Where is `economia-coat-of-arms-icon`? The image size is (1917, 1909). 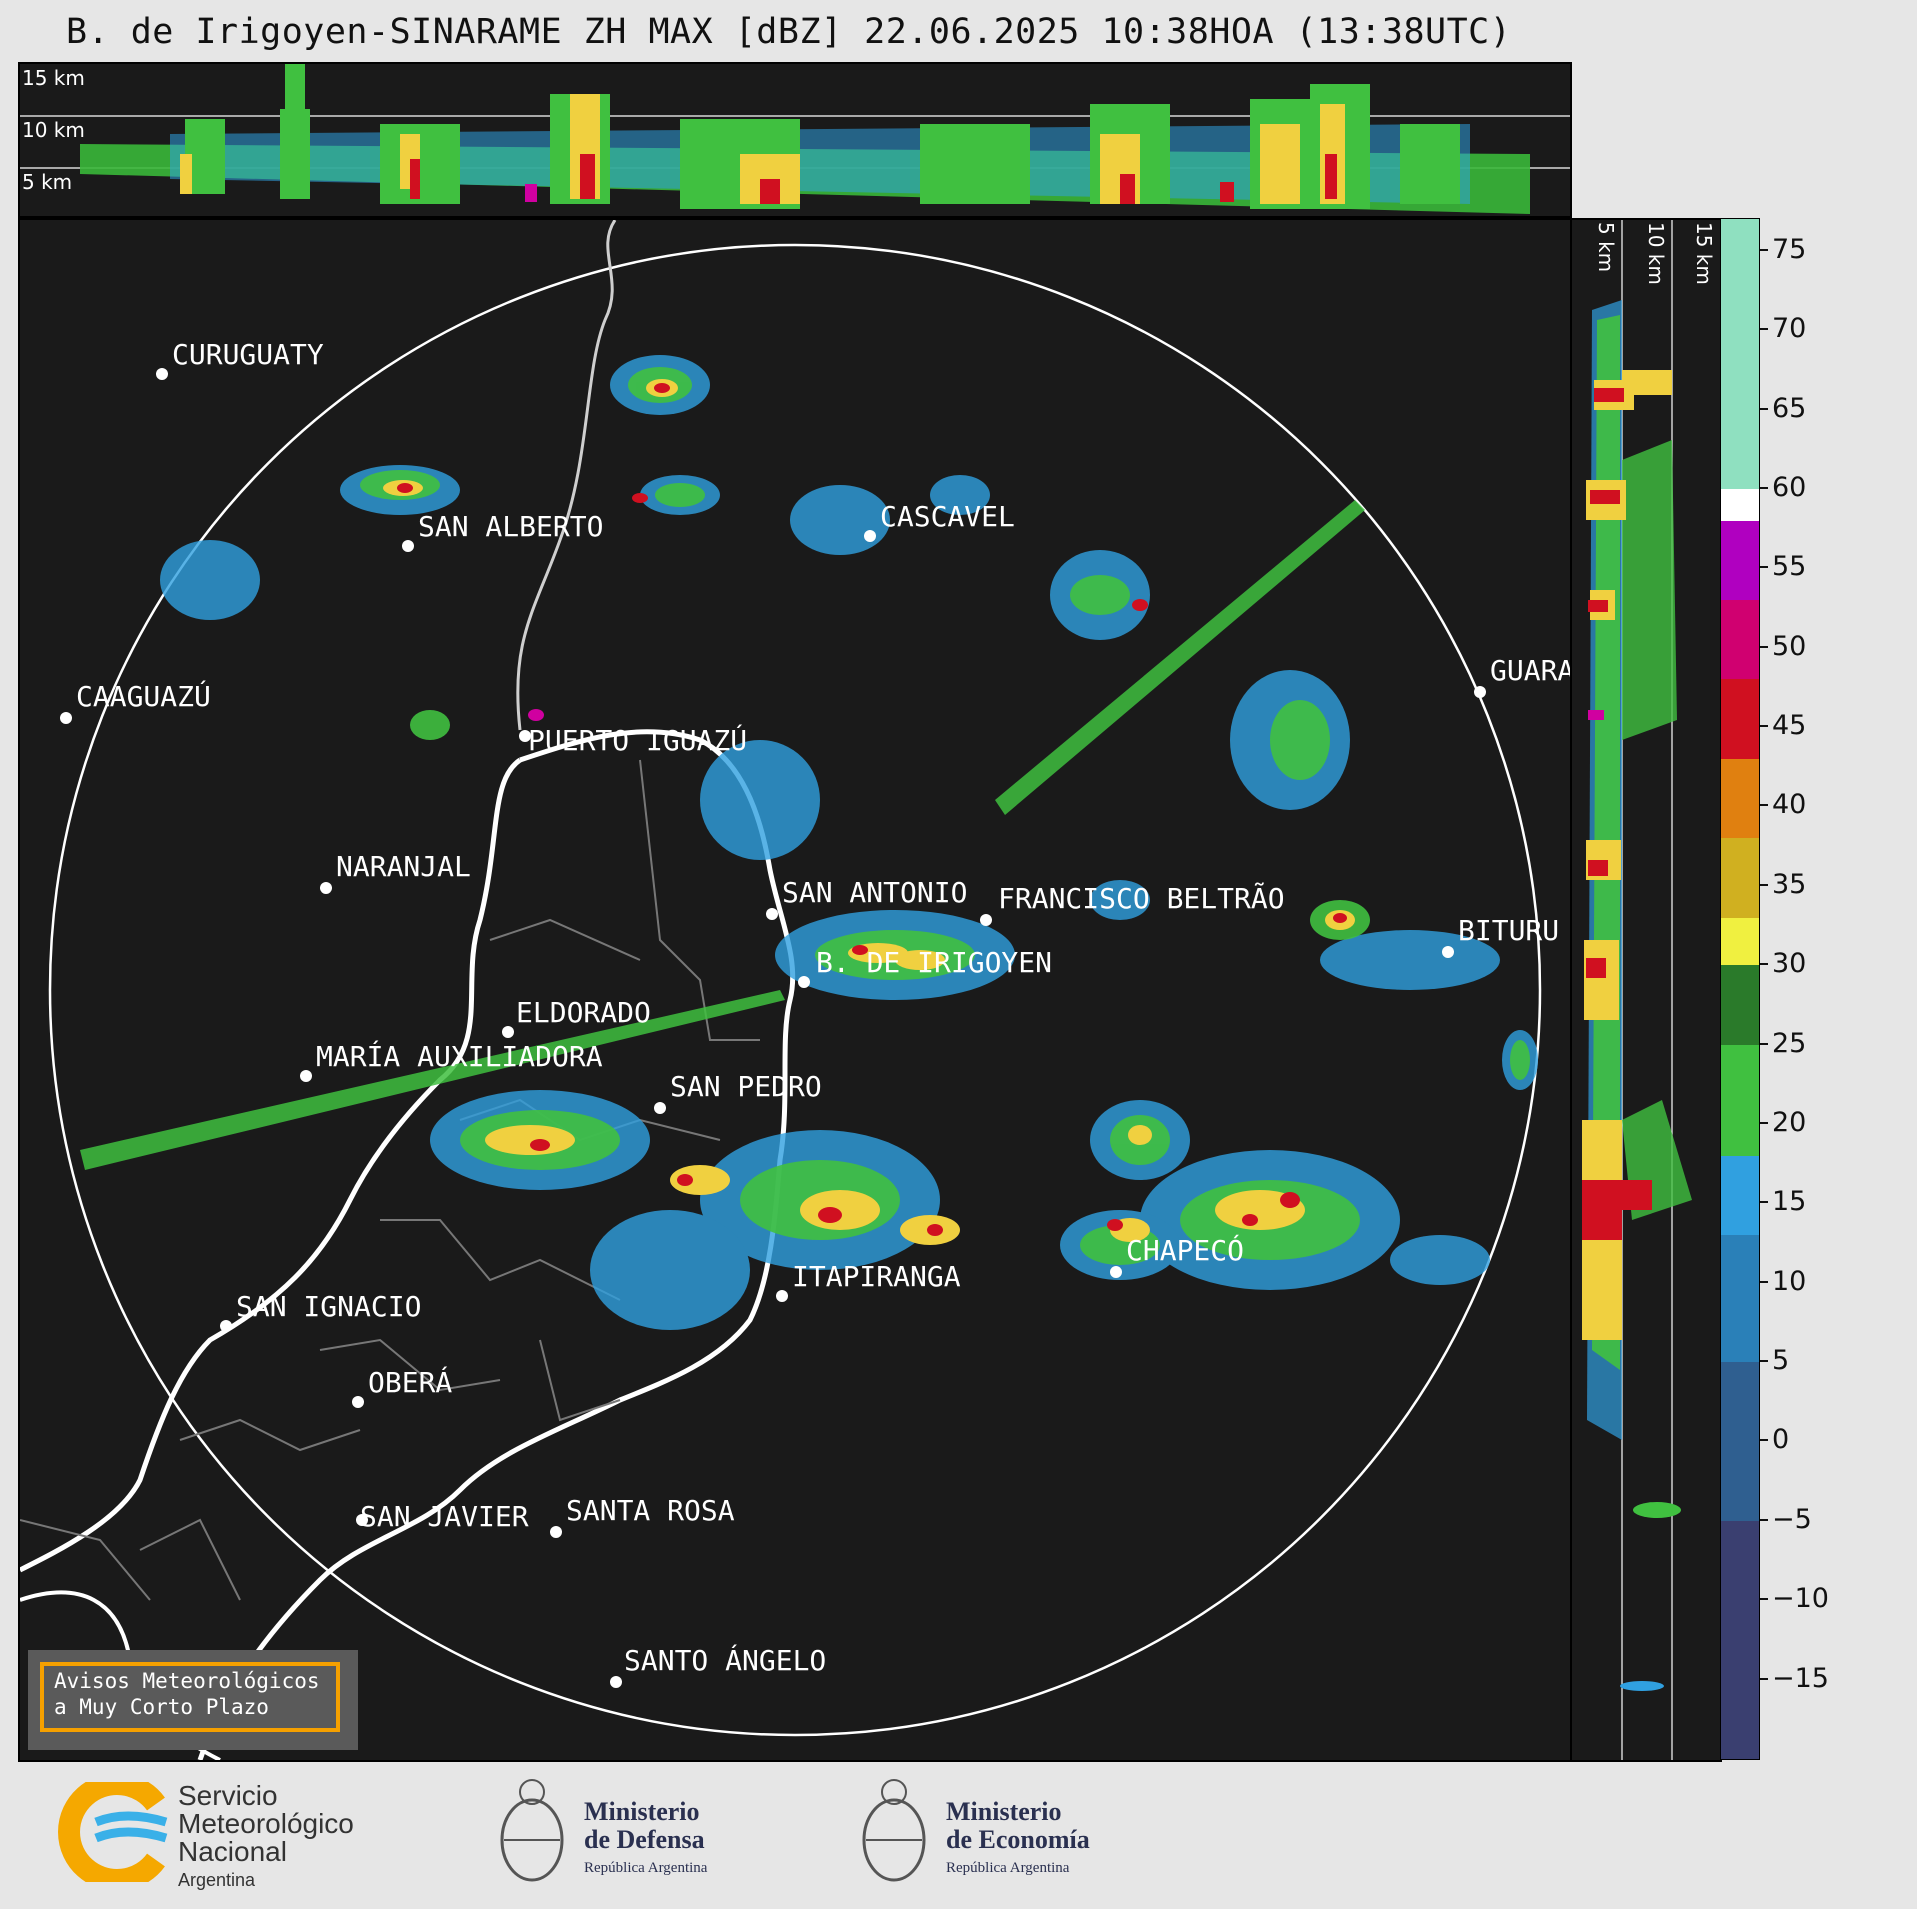
economia-coat-of-arms-icon is located at coordinates (894, 1830).